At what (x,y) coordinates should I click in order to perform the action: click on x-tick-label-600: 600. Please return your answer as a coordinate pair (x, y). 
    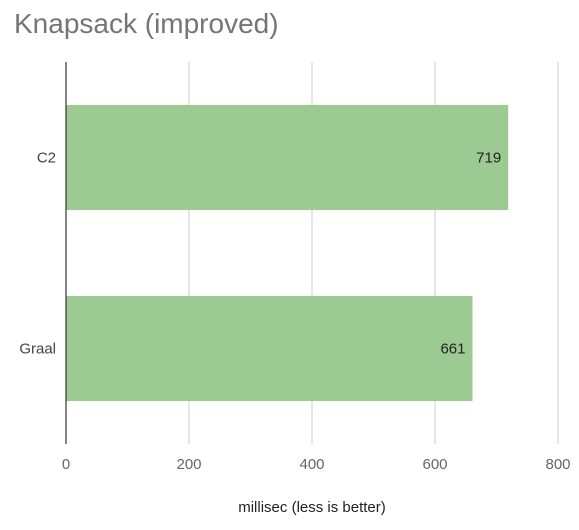
    Looking at the image, I should click on (434, 464).